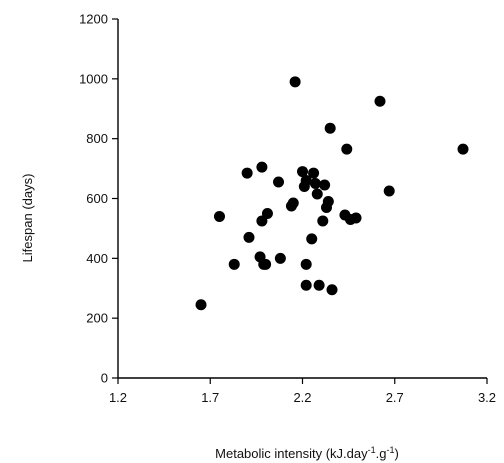  I want to click on x-axis-title-mid: .g, so click(381, 453).